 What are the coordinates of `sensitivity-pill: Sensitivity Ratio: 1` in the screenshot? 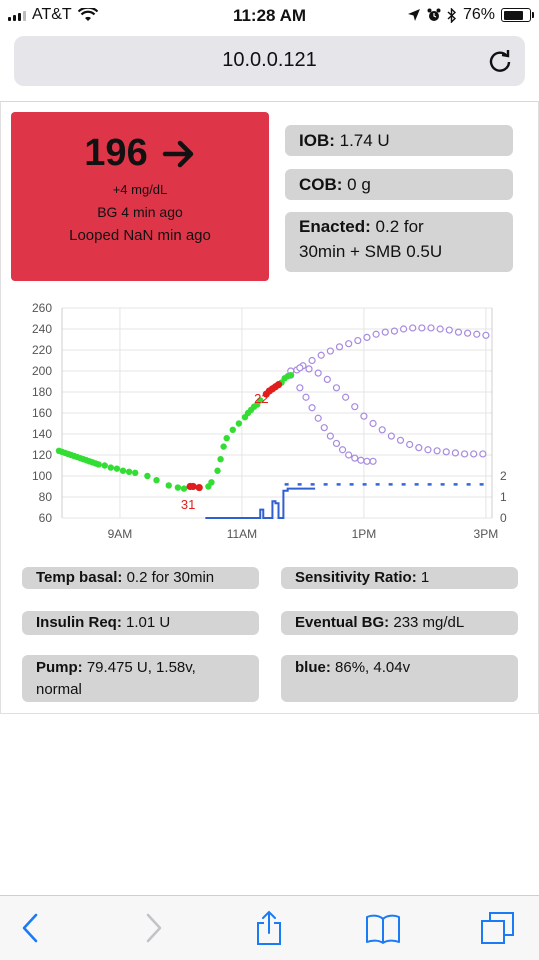 It's located at (399, 578).